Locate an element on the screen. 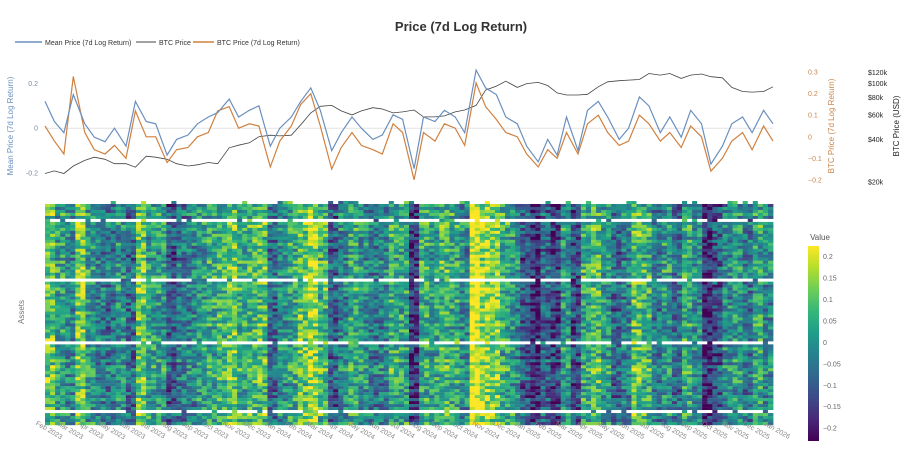 The image size is (922, 461). legend-item-btc-return: BTC Price (7d Log Return) is located at coordinates (246, 43).